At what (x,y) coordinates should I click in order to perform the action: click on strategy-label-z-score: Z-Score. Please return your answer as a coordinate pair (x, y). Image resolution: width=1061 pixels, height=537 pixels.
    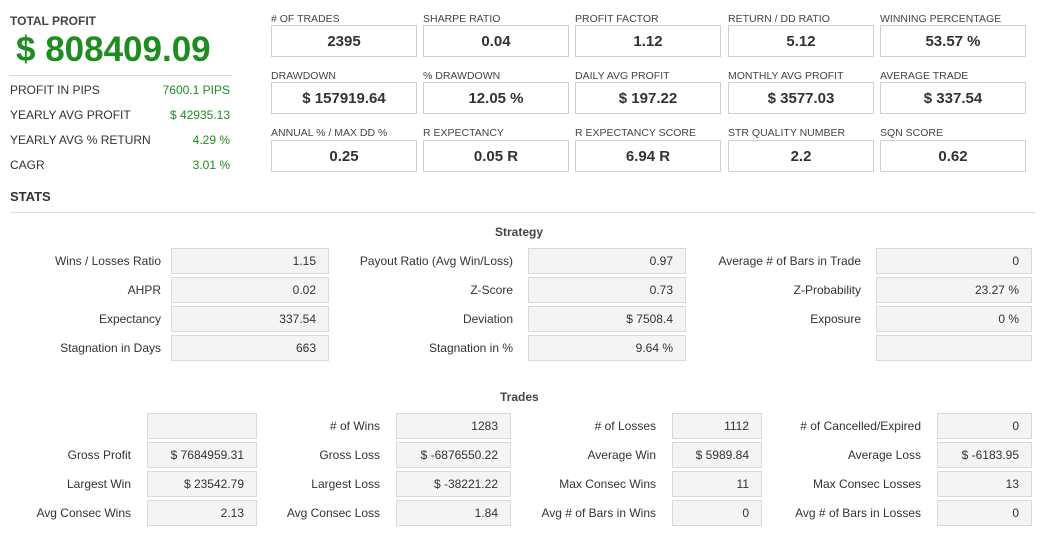
    Looking at the image, I should click on (491, 290).